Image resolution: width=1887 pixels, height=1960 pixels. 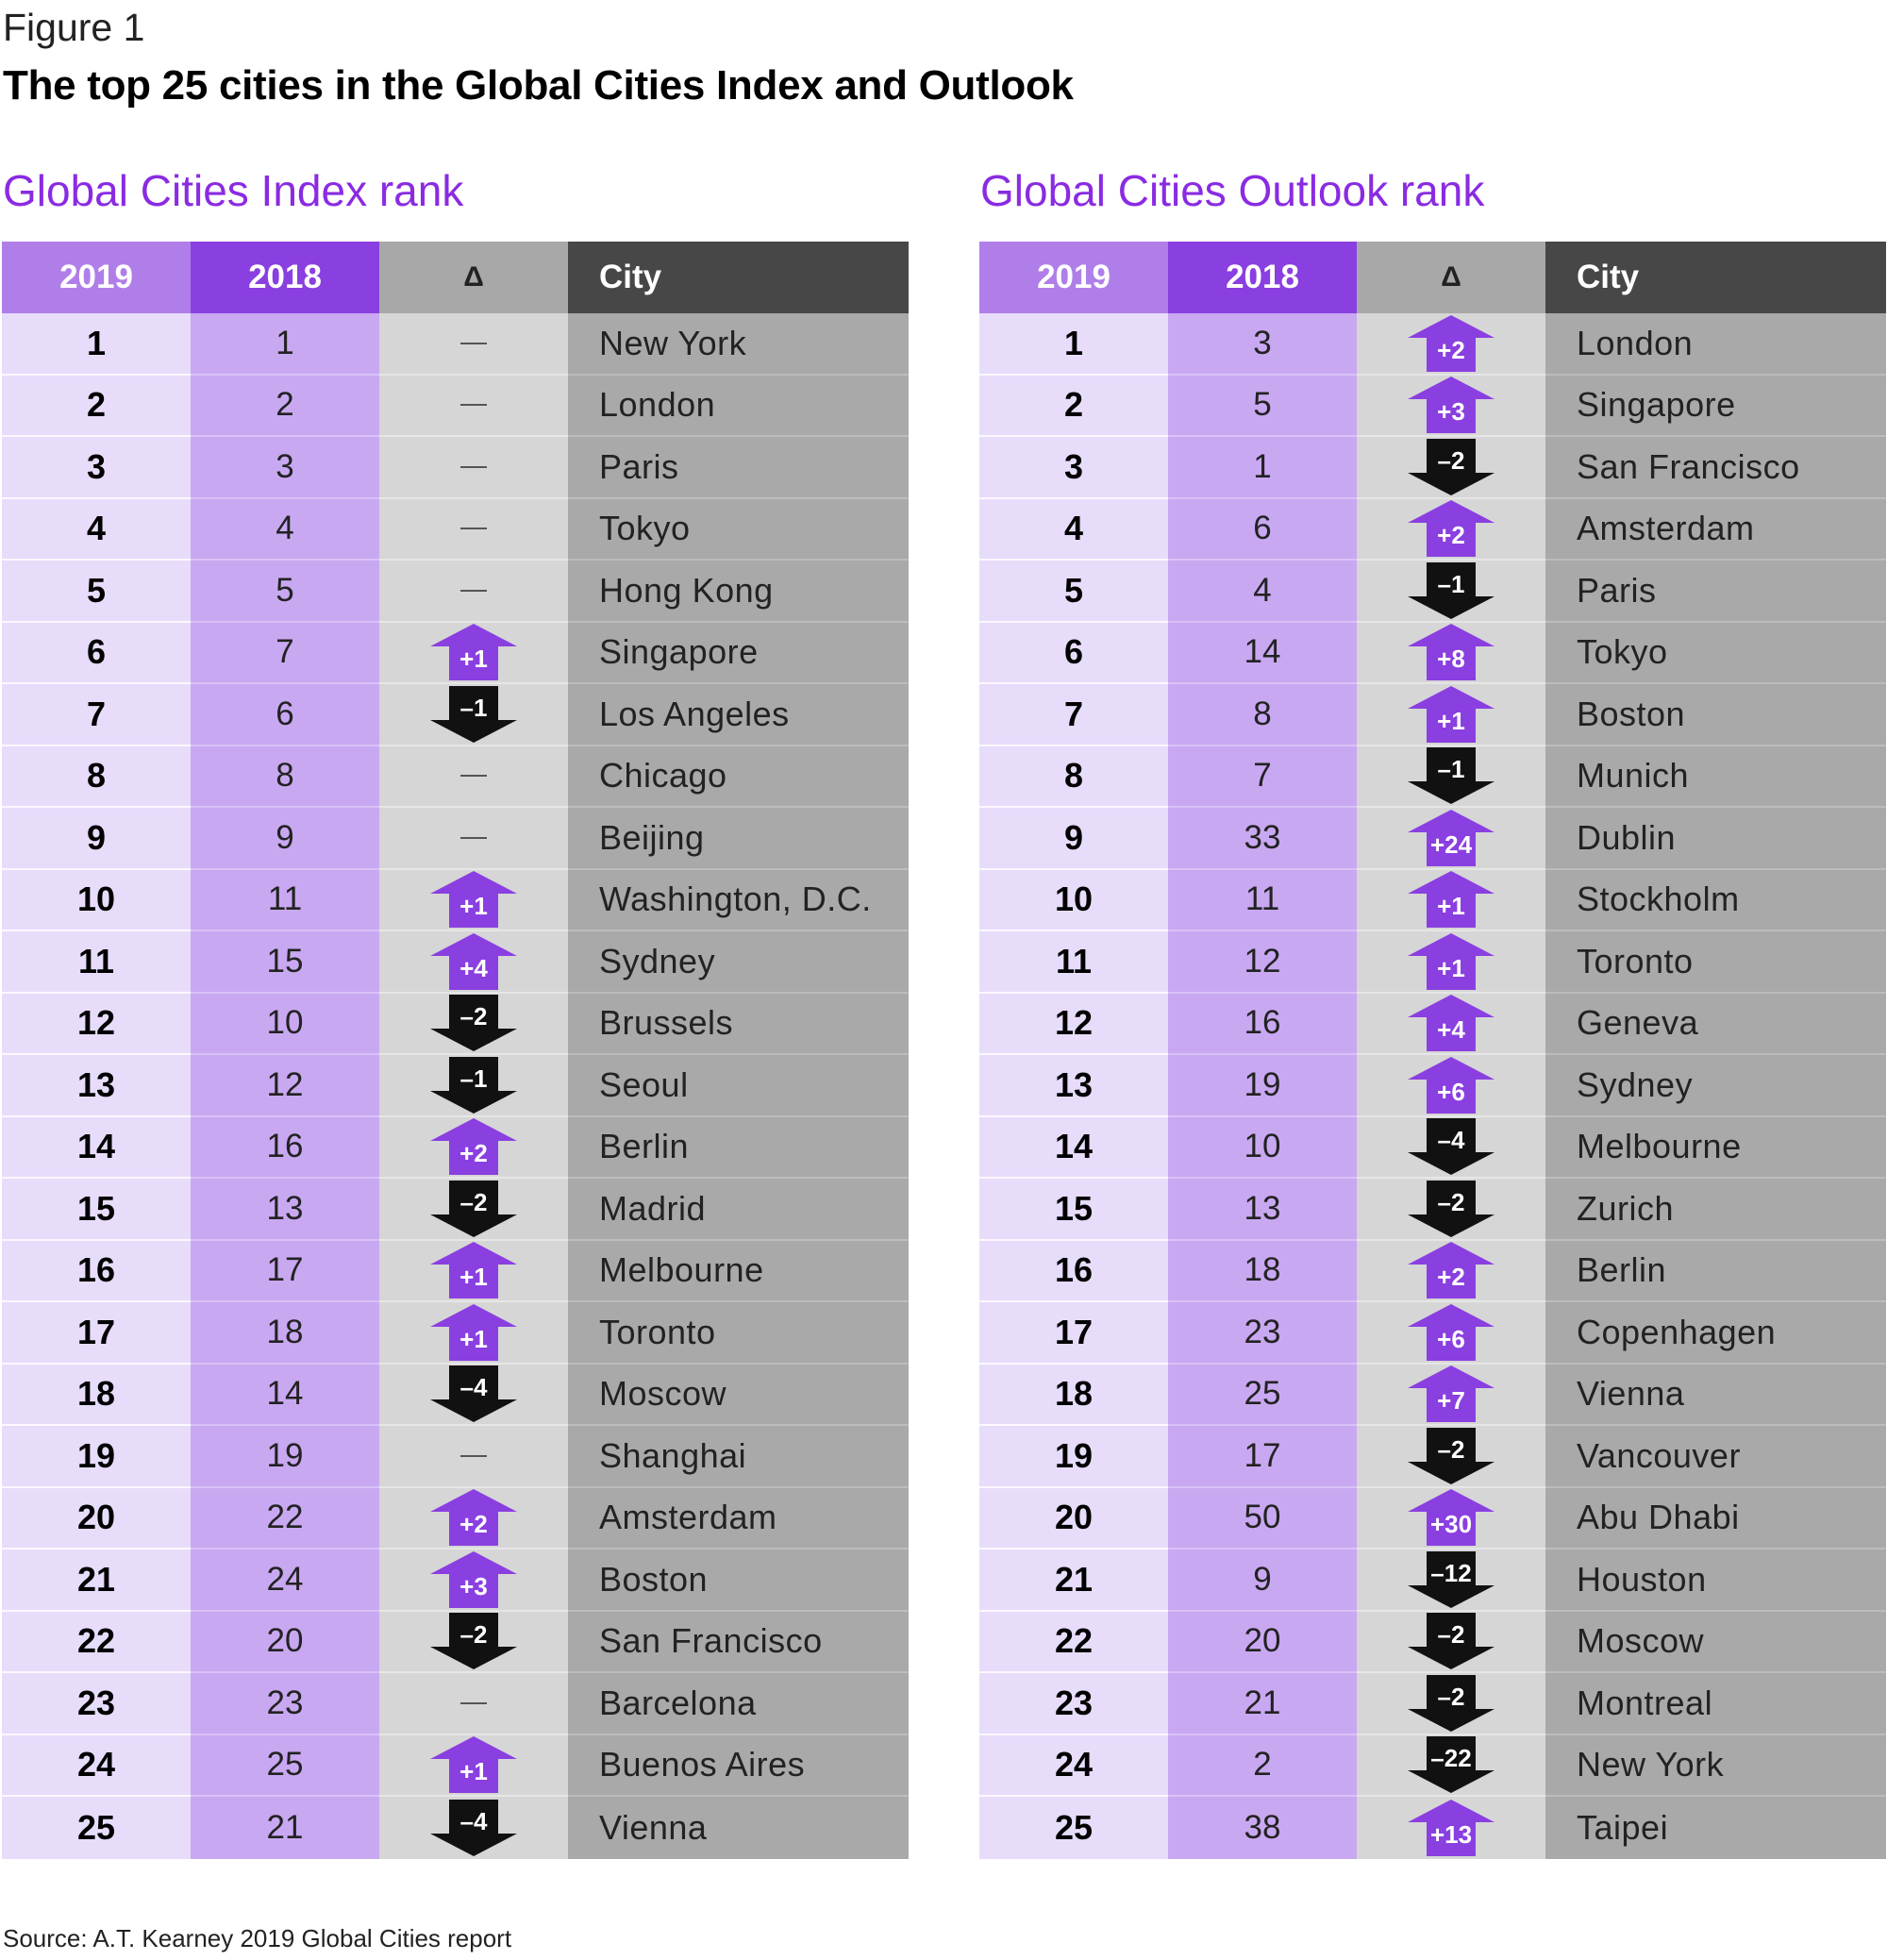 I want to click on city-name-cell: Chicago, so click(x=738, y=776).